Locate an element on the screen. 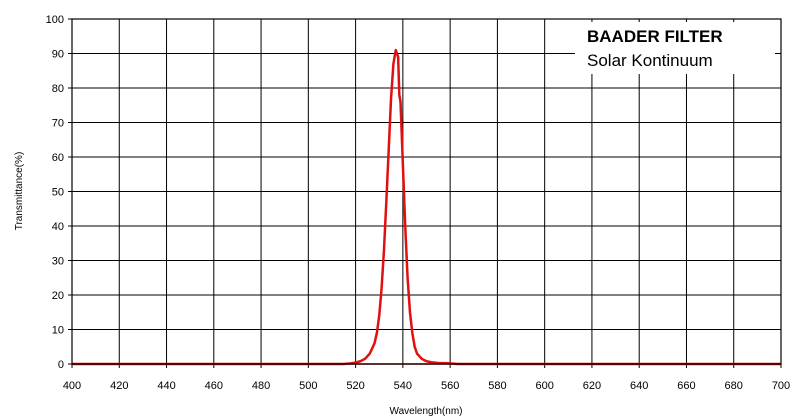 This screenshot has height=419, width=803. x-tick-label: 480 is located at coordinates (261, 386).